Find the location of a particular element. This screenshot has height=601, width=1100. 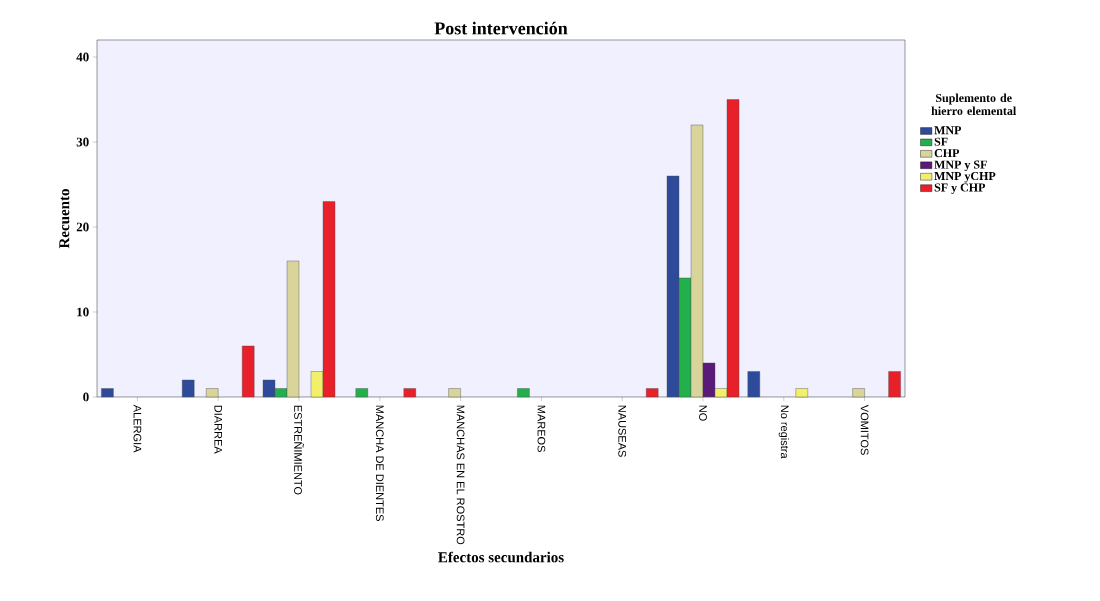

x-tick-label: DIARREA is located at coordinates (218, 429).